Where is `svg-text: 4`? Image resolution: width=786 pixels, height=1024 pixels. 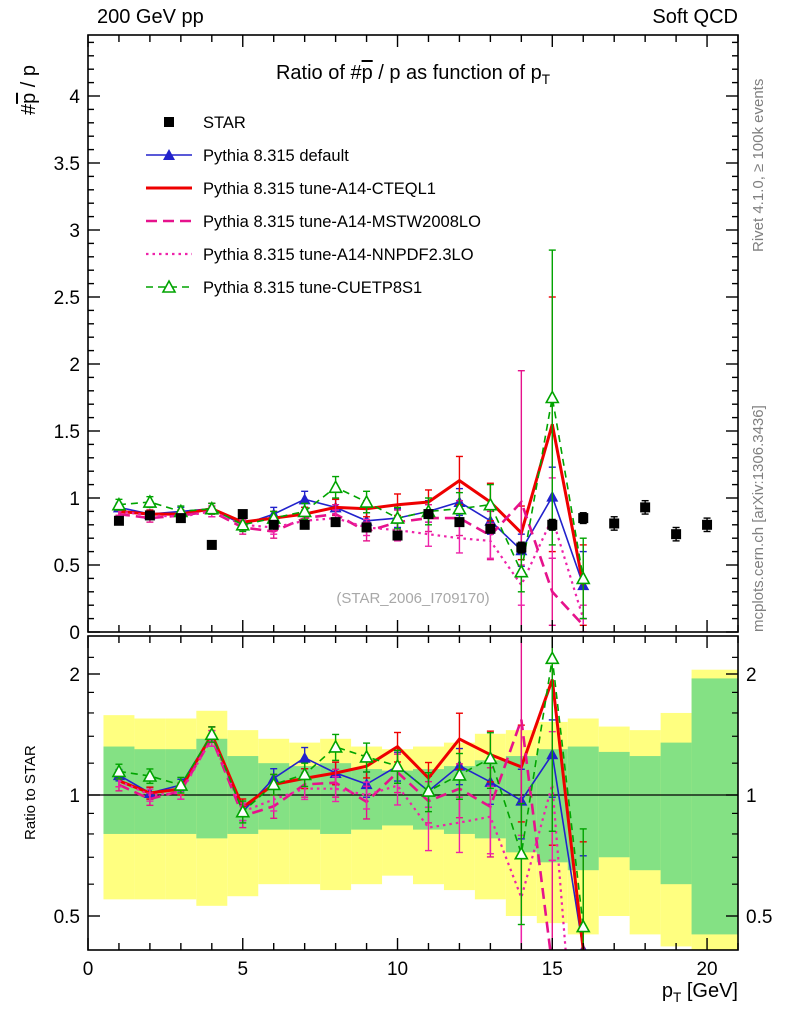 svg-text: 4 is located at coordinates (74, 97).